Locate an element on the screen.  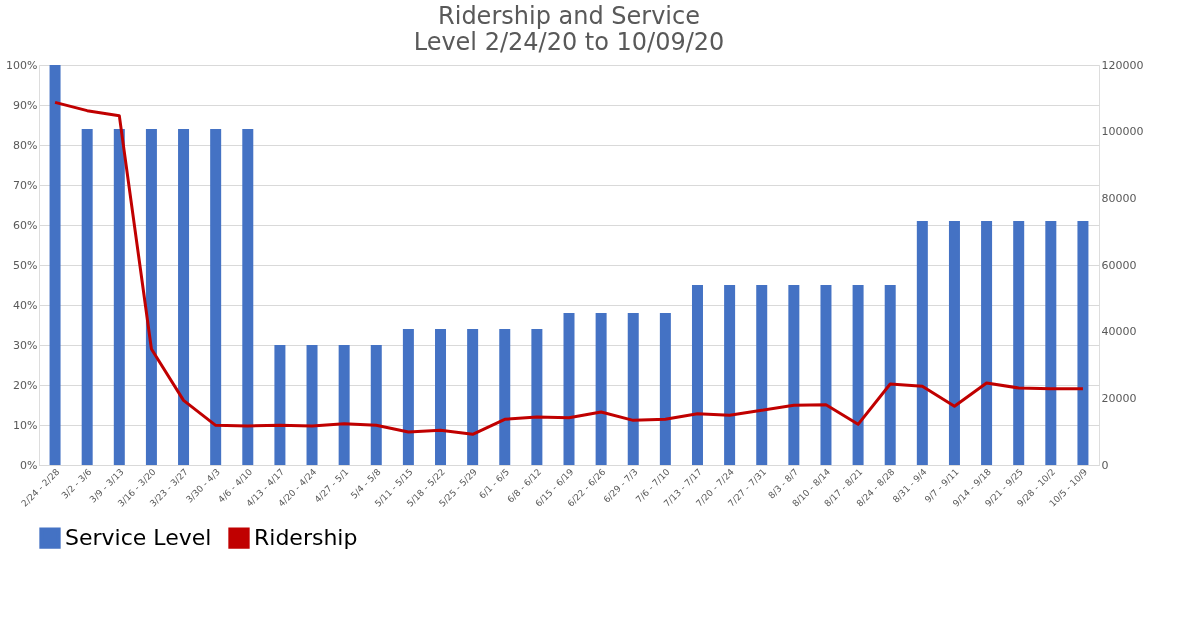
y2-tick-label: 80000 is located at coordinates (1119, 198).